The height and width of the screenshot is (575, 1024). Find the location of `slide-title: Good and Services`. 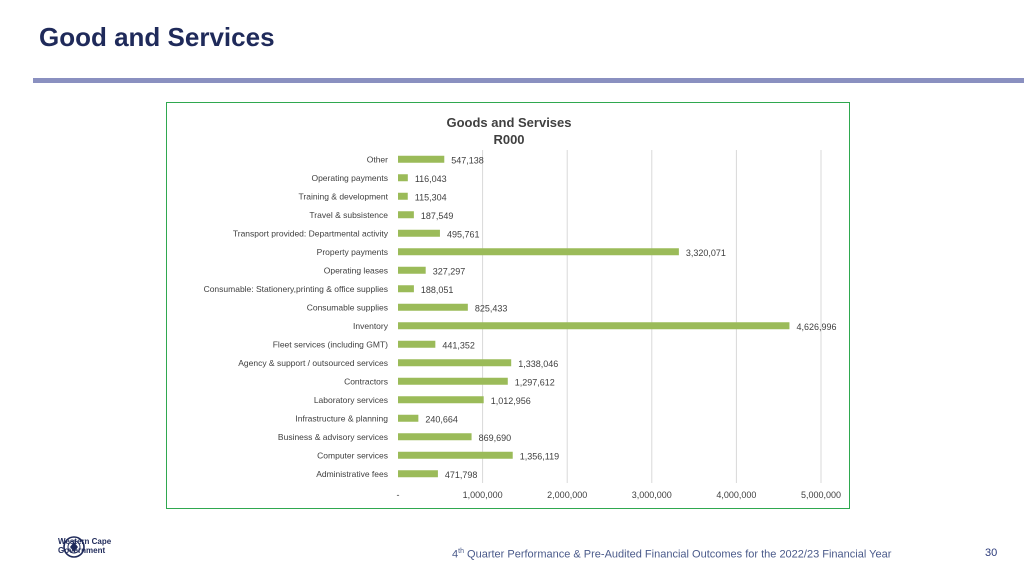

slide-title: Good and Services is located at coordinates (157, 37).